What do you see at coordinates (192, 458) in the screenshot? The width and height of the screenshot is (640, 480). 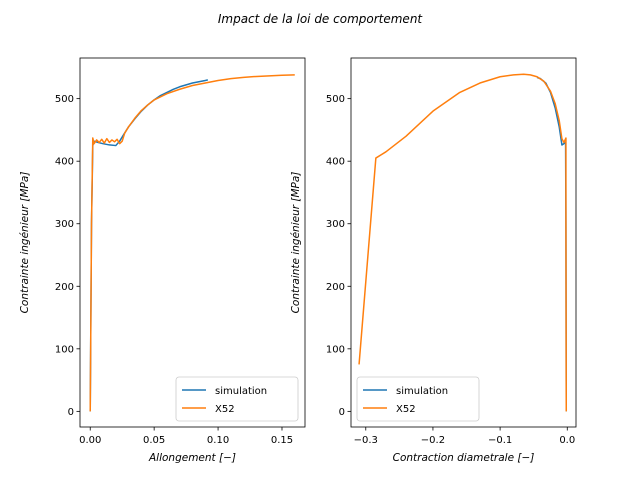 I see `x-axis-label: Allongement [−]` at bounding box center [192, 458].